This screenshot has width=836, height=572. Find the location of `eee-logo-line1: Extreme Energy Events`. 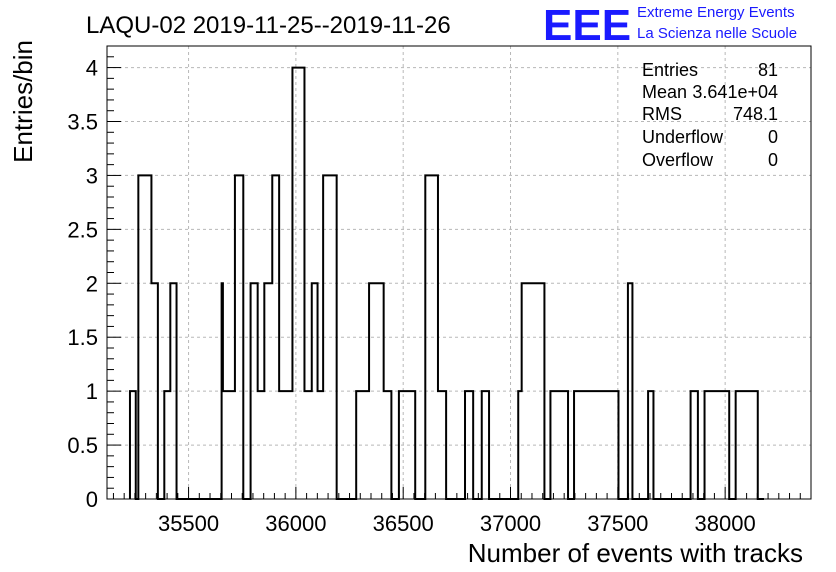

eee-logo-line1: Extreme Energy Events is located at coordinates (716, 12).